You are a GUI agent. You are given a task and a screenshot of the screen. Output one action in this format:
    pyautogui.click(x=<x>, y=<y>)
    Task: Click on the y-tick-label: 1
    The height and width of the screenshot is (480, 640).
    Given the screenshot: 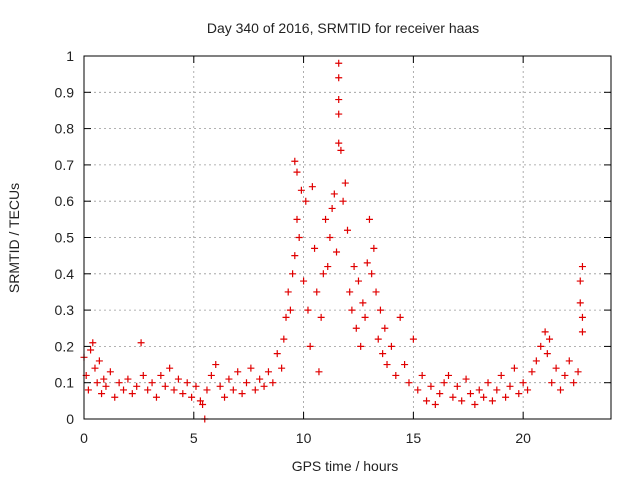 What is the action you would take?
    pyautogui.click(x=70, y=56)
    